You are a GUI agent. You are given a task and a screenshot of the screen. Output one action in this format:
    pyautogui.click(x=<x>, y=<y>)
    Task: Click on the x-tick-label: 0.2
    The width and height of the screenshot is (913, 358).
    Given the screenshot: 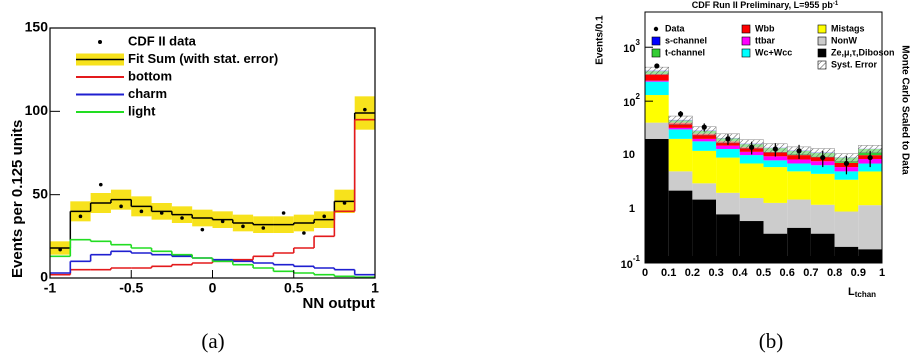 What is the action you would take?
    pyautogui.click(x=692, y=273)
    